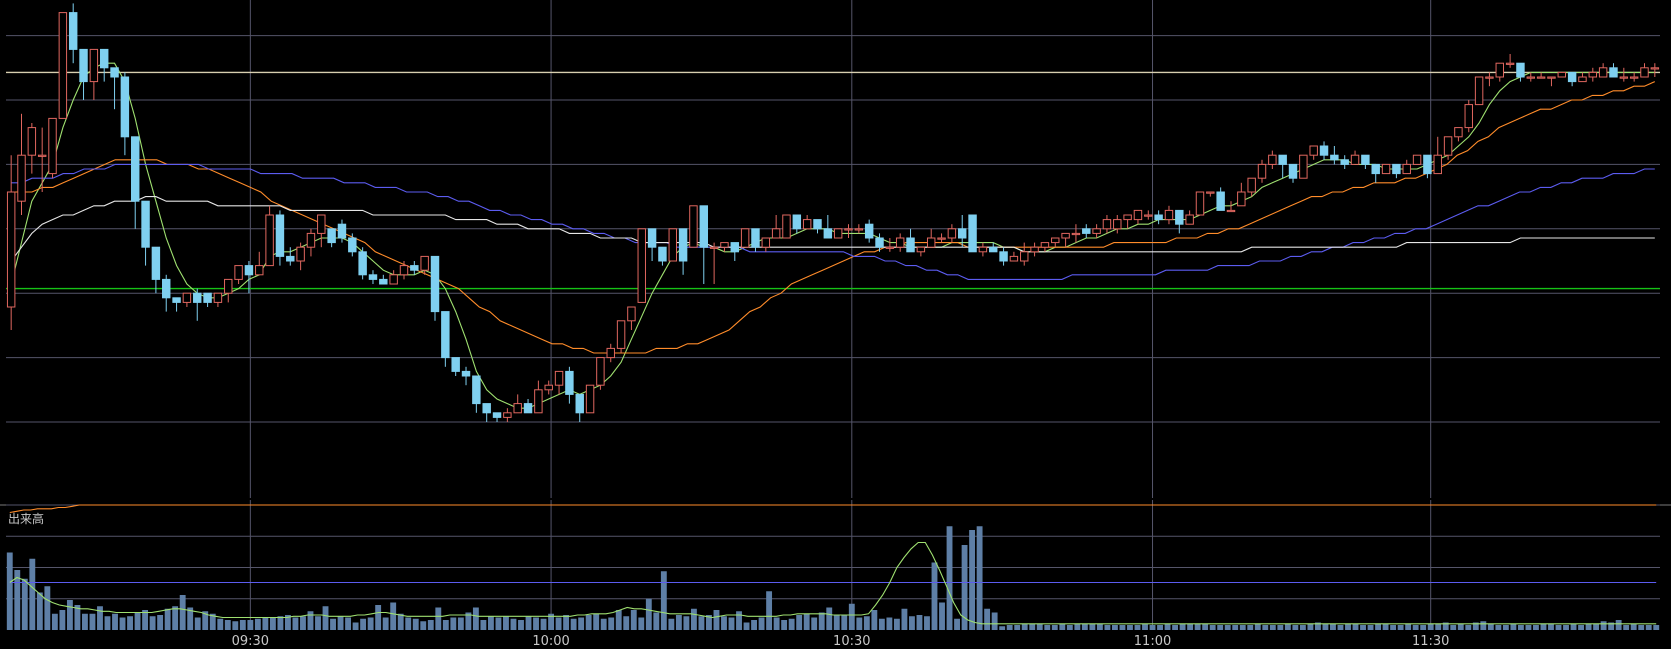 This screenshot has height=649, width=1671. Describe the element at coordinates (550, 641) in the screenshot. I see `x-tick-label: 10:00` at that location.